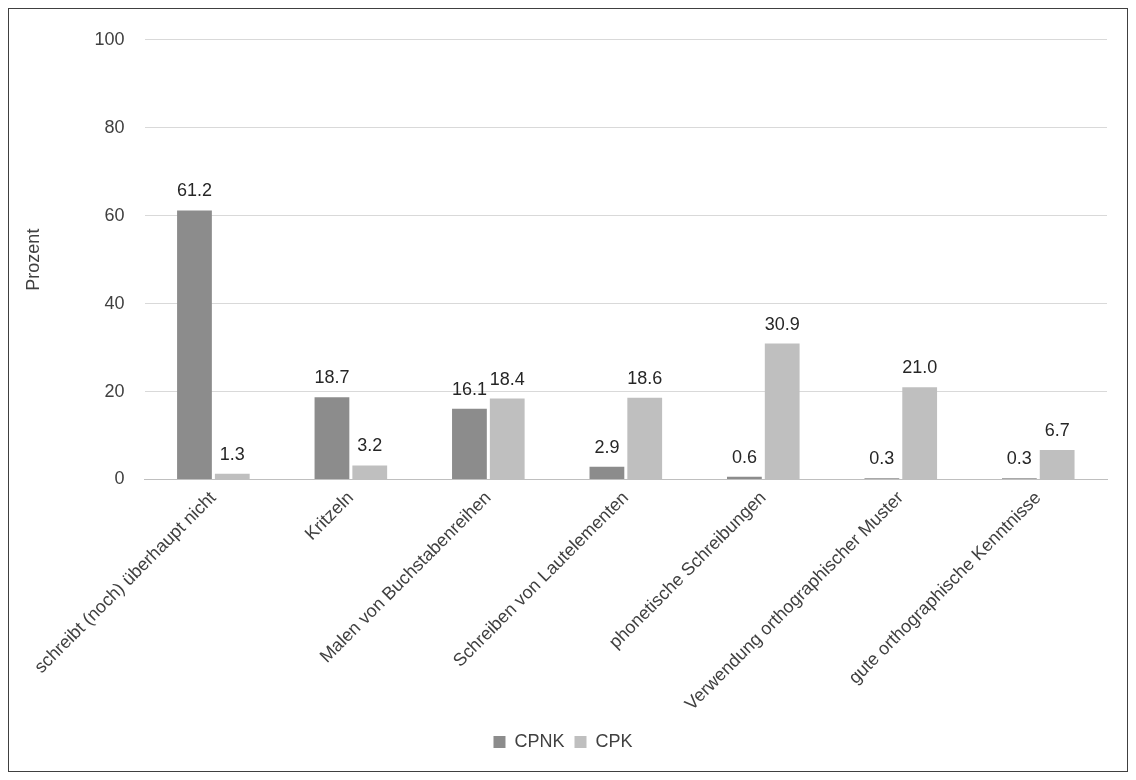 The image size is (1136, 780). Describe the element at coordinates (114, 214) in the screenshot. I see `y-tick-label: 60` at that location.